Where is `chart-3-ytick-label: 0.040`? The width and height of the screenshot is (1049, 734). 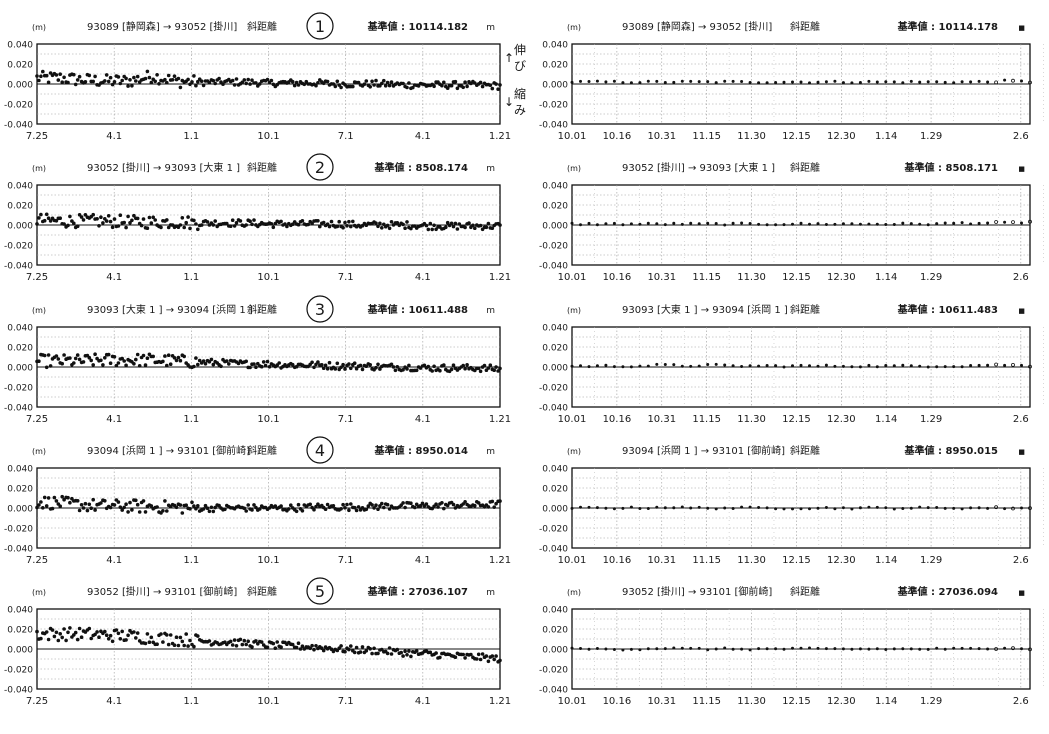
chart-3-ytick-label: 0.040 is located at coordinates (20, 187).